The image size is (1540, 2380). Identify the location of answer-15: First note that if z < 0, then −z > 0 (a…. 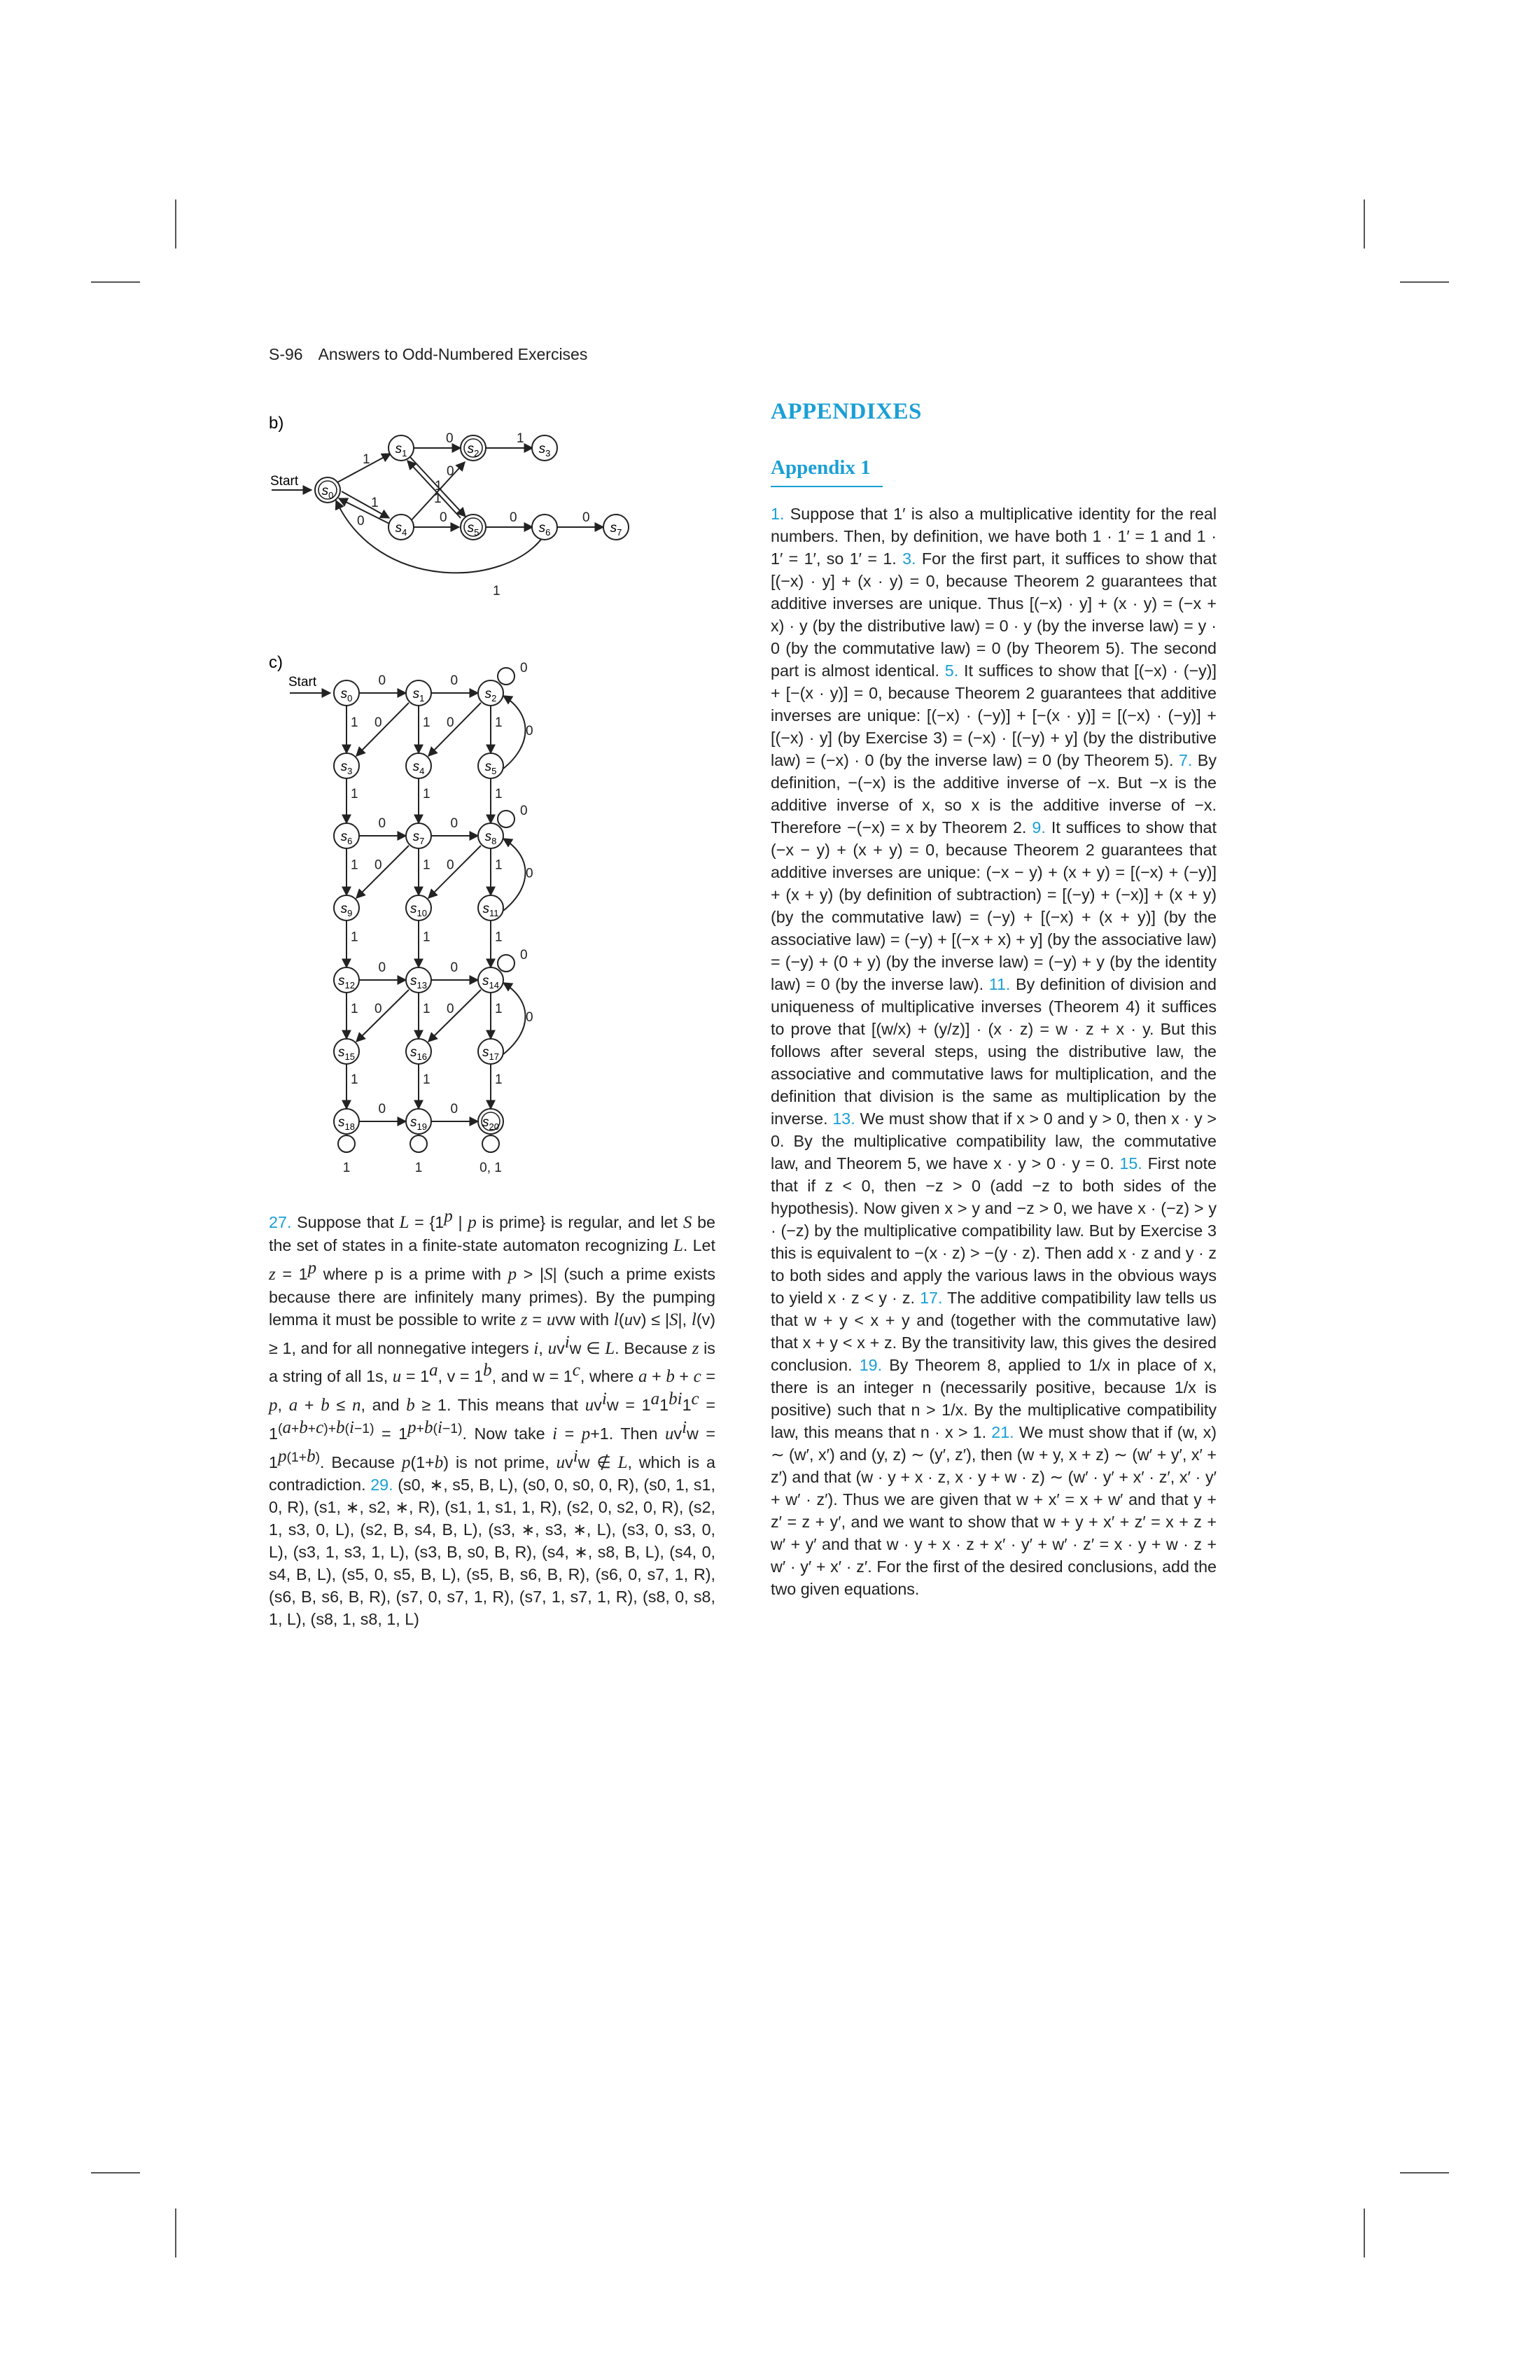
(994, 1230).